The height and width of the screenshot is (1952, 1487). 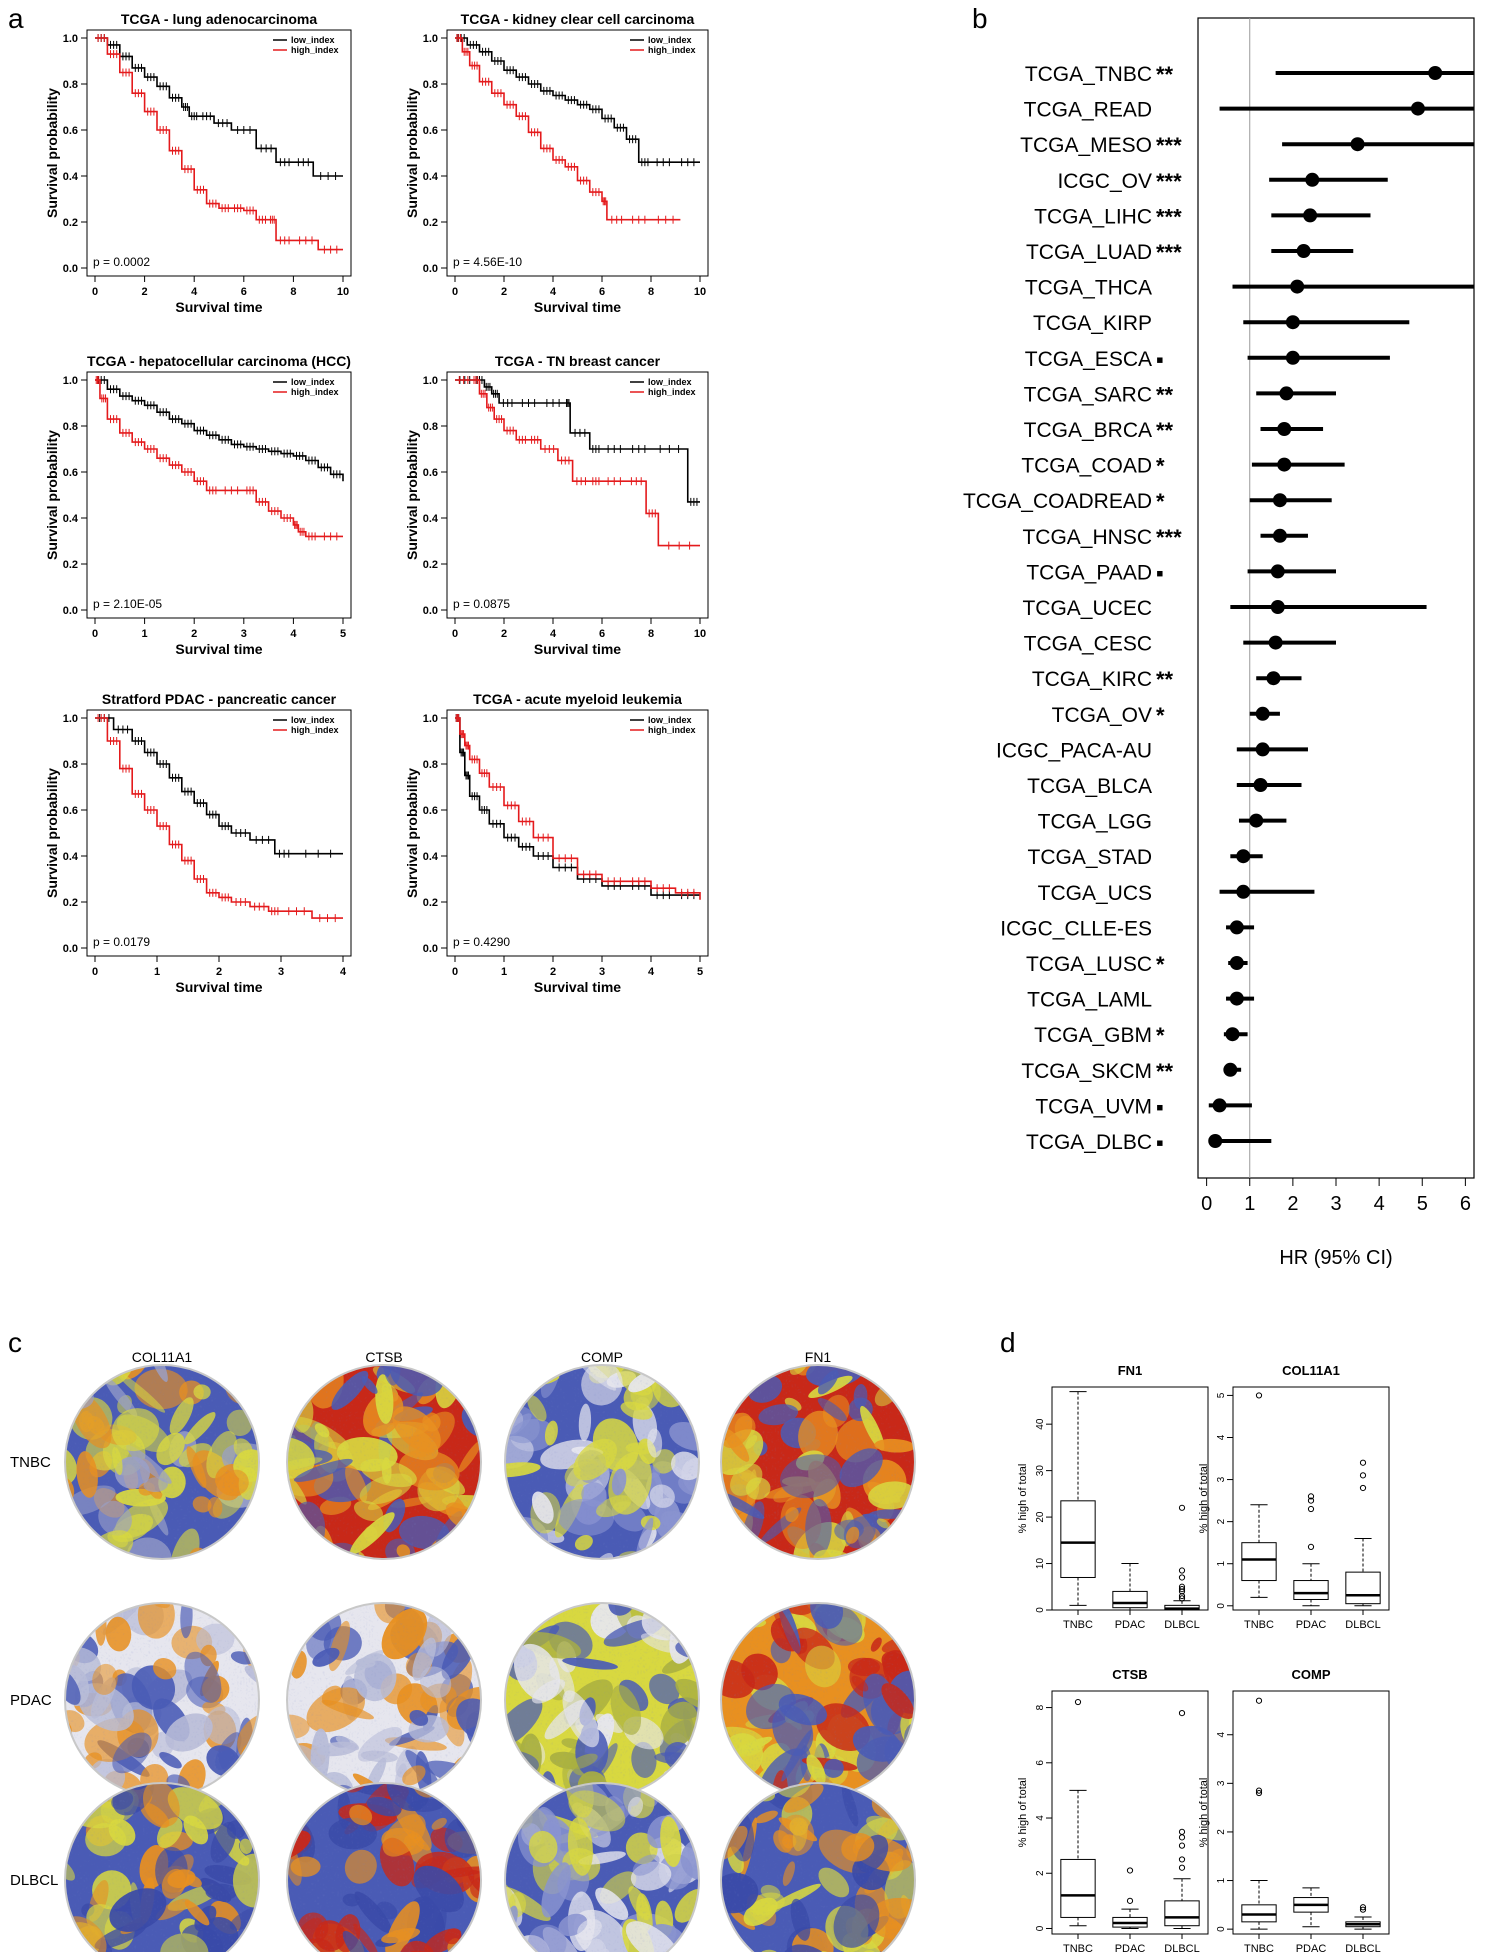 I want to click on x-tick-label: 5, so click(x=343, y=634).